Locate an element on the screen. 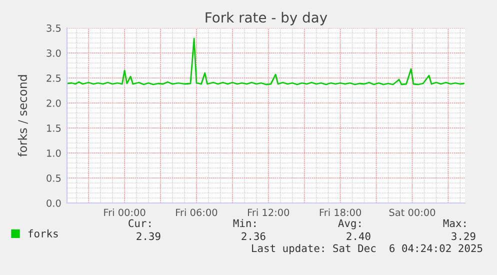  y-tick-label: 0.5 is located at coordinates (53, 178).